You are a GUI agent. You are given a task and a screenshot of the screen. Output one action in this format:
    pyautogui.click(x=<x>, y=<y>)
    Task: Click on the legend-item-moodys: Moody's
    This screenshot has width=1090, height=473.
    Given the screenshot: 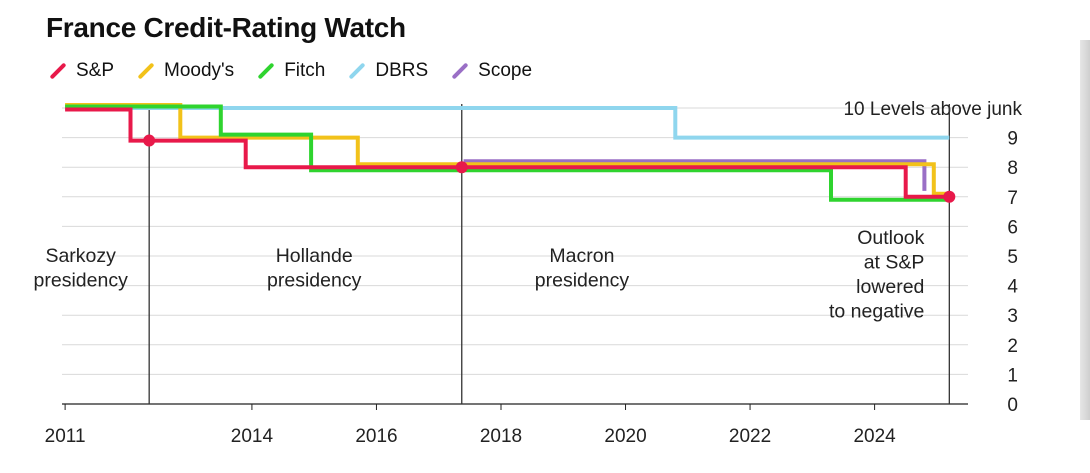 What is the action you would take?
    pyautogui.click(x=185, y=71)
    